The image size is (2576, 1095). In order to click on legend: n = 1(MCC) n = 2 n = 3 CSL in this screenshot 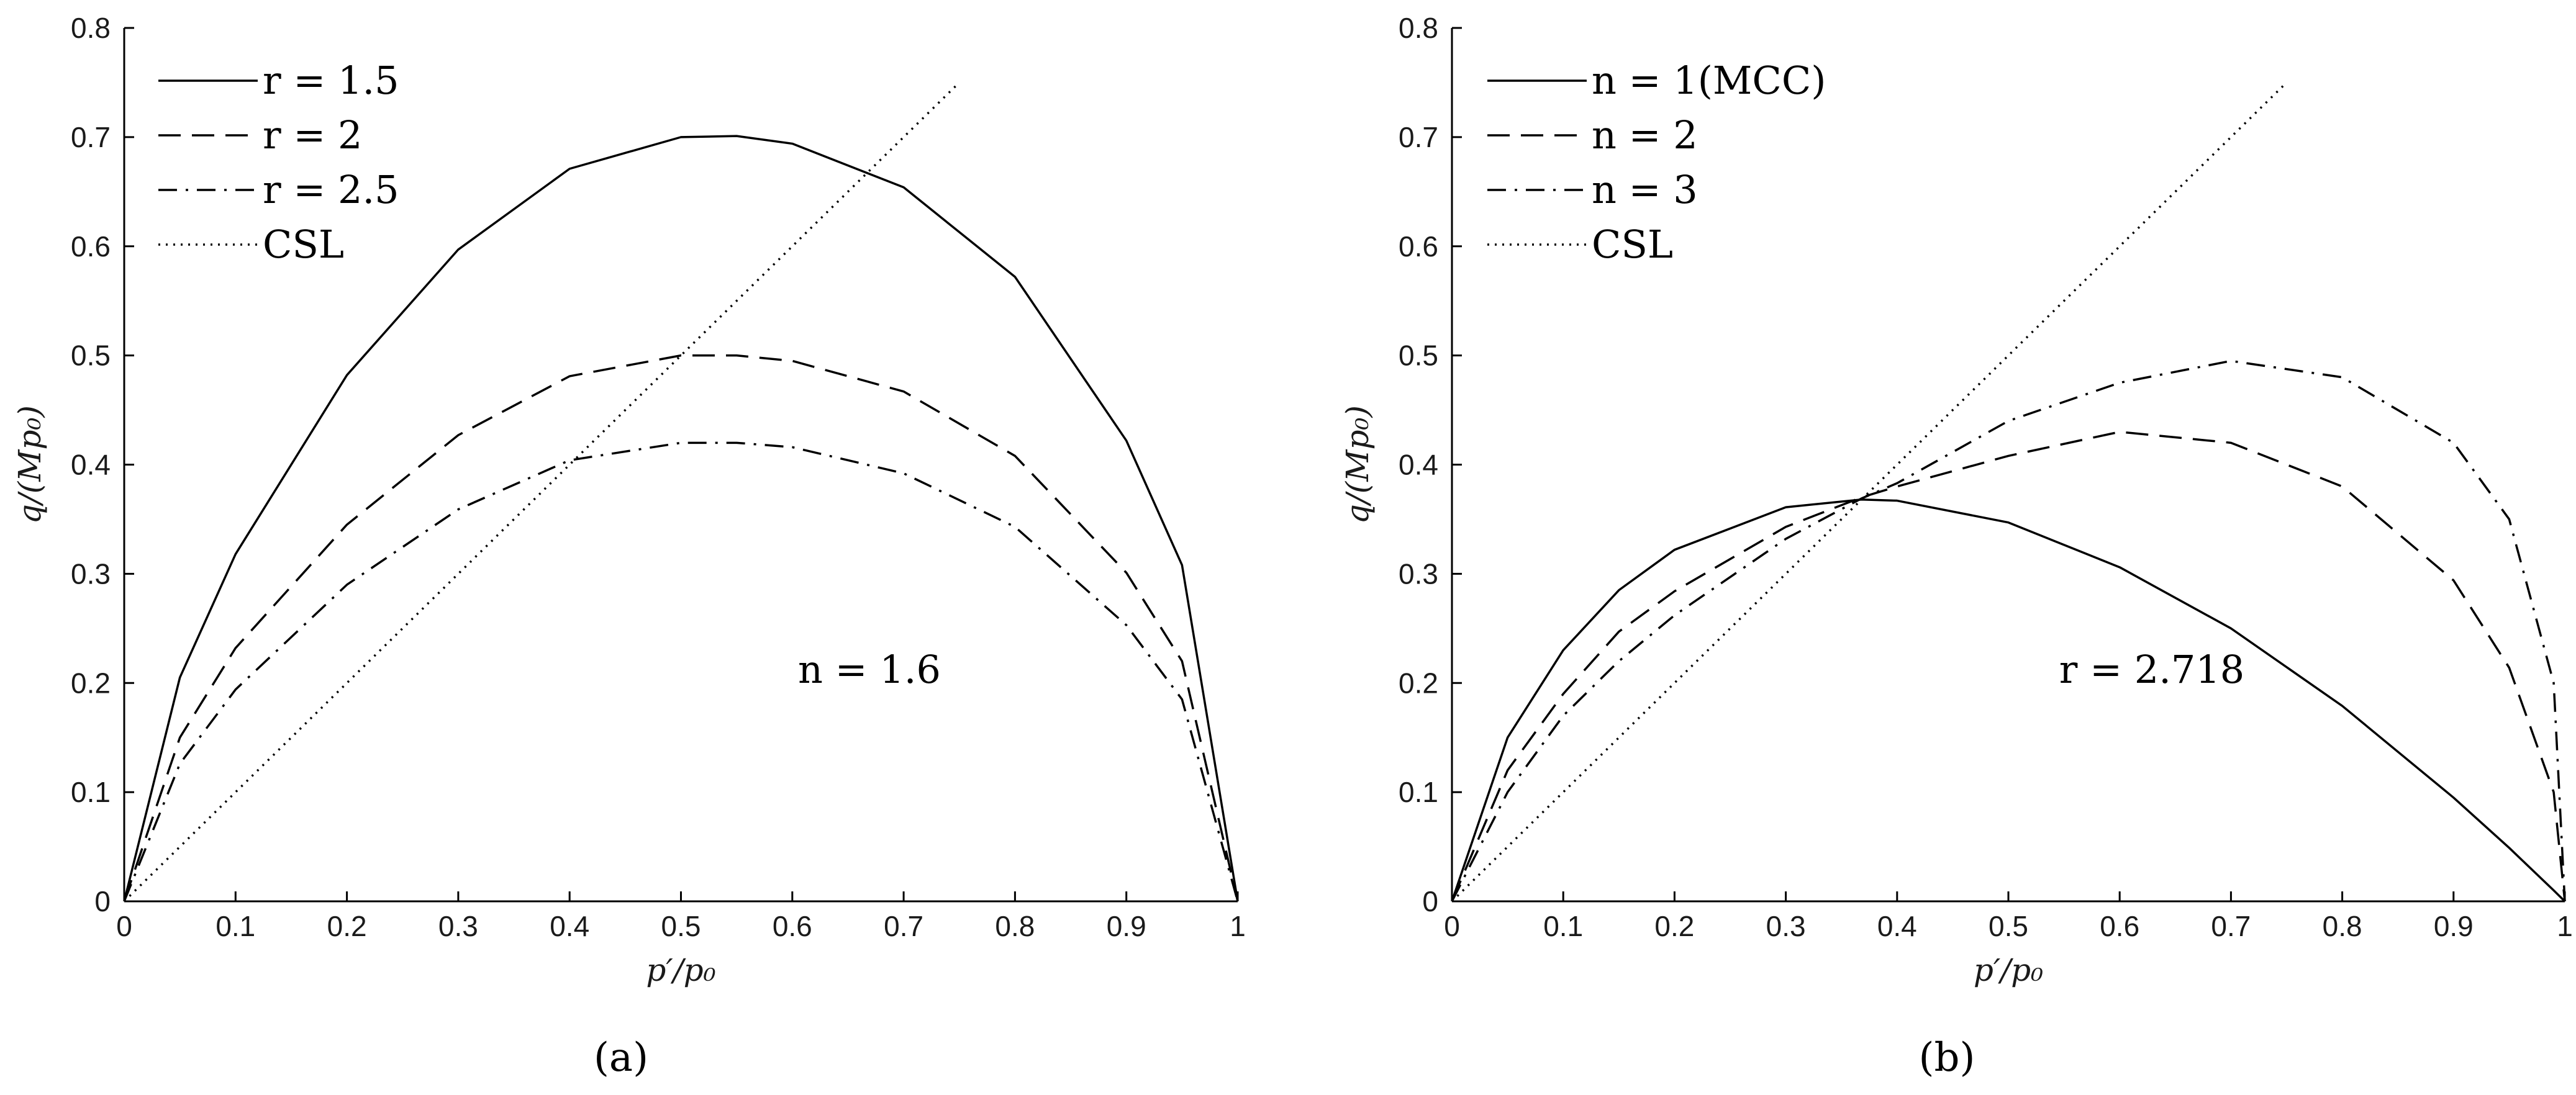, I will do `click(1656, 162)`.